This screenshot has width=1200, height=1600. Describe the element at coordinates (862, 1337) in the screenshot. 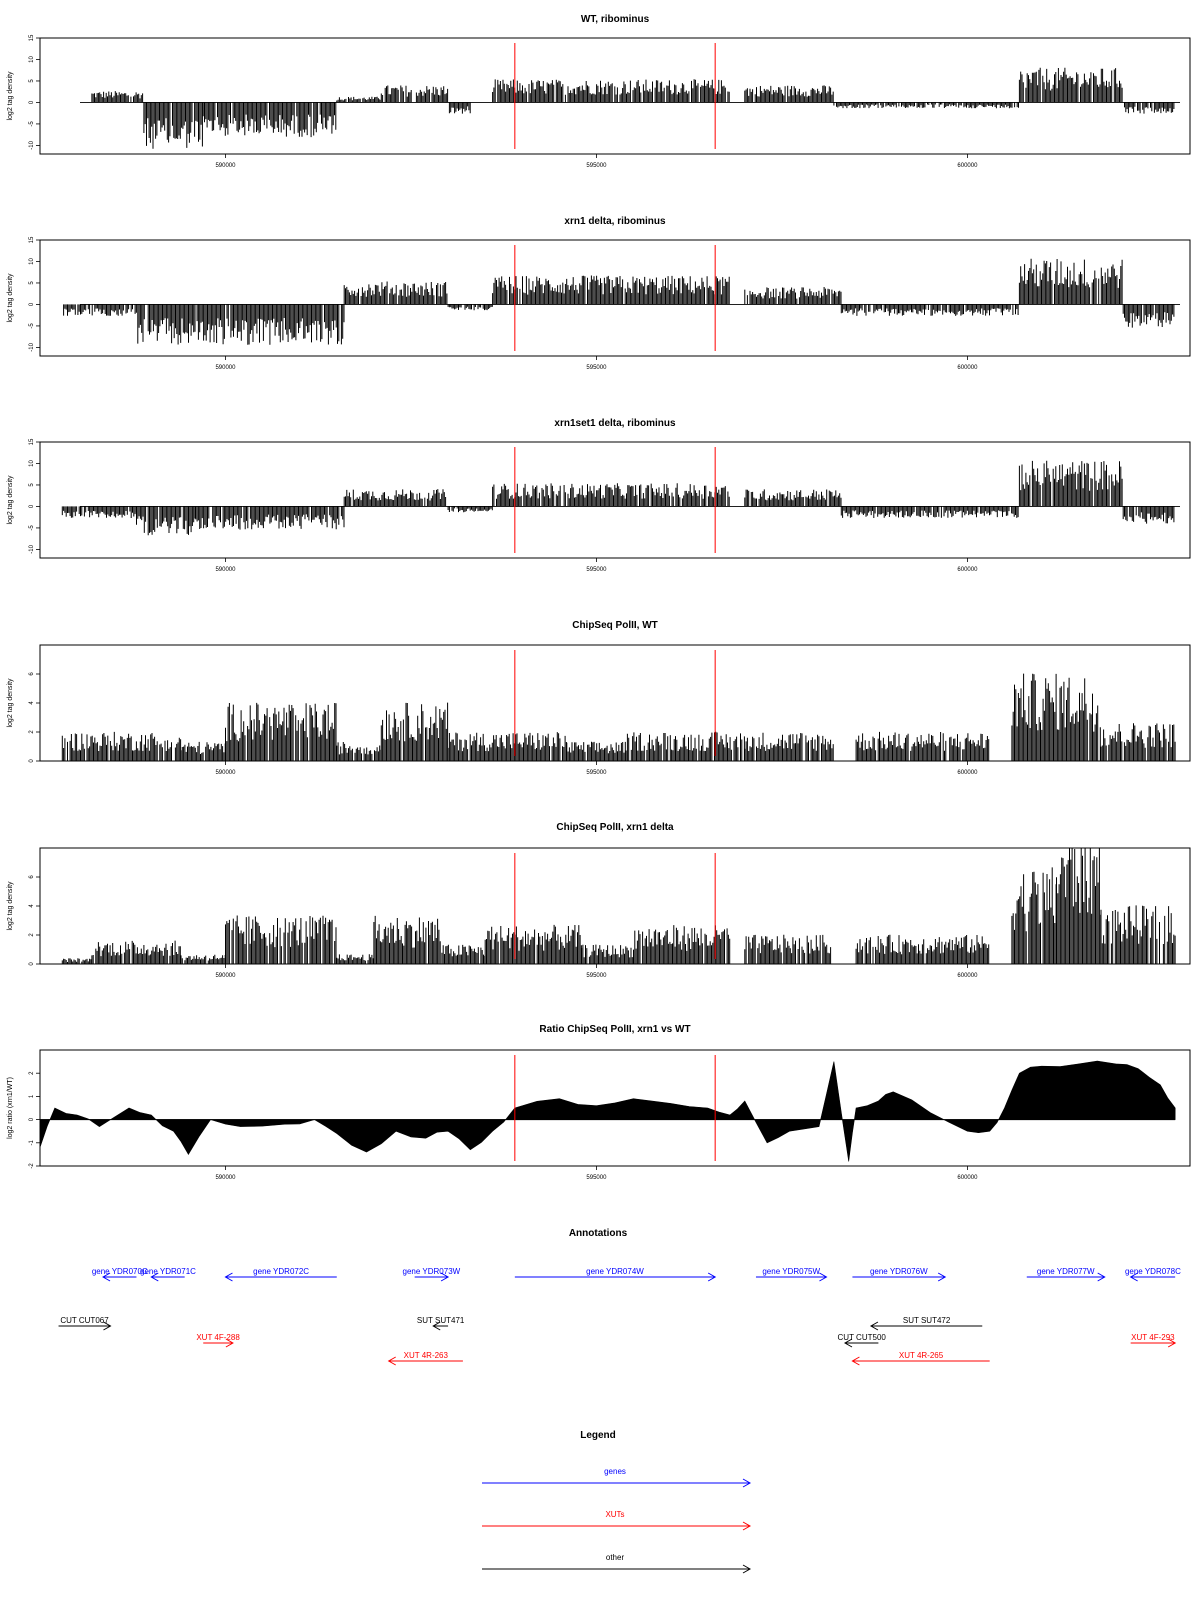

I see `annotation-label: CUT CUT500` at that location.